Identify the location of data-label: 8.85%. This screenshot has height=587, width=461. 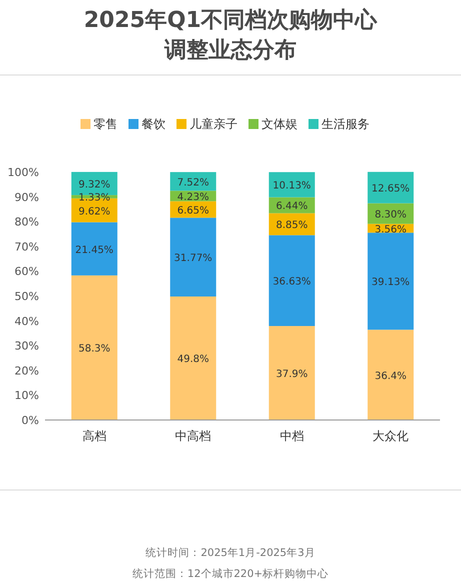
(292, 226).